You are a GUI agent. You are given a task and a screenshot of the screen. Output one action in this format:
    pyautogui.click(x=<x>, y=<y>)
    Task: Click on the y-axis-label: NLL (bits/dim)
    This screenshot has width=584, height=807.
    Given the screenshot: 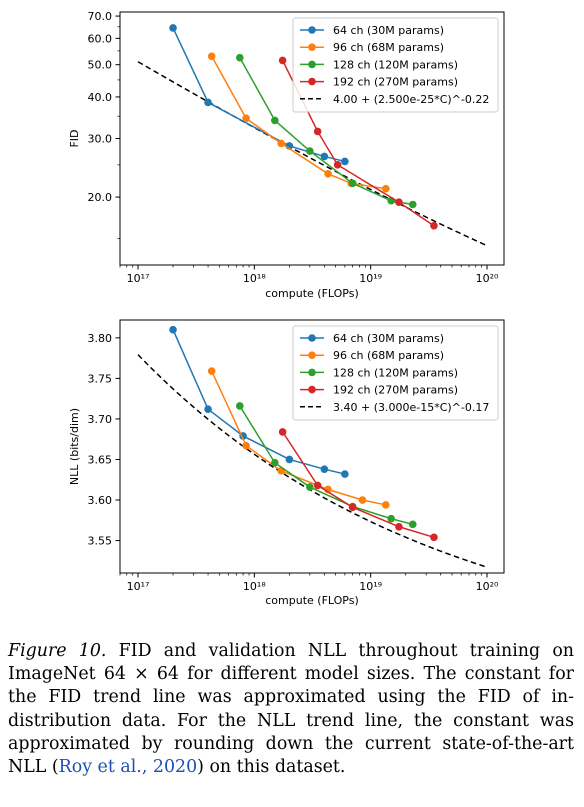 What is the action you would take?
    pyautogui.click(x=74, y=446)
    